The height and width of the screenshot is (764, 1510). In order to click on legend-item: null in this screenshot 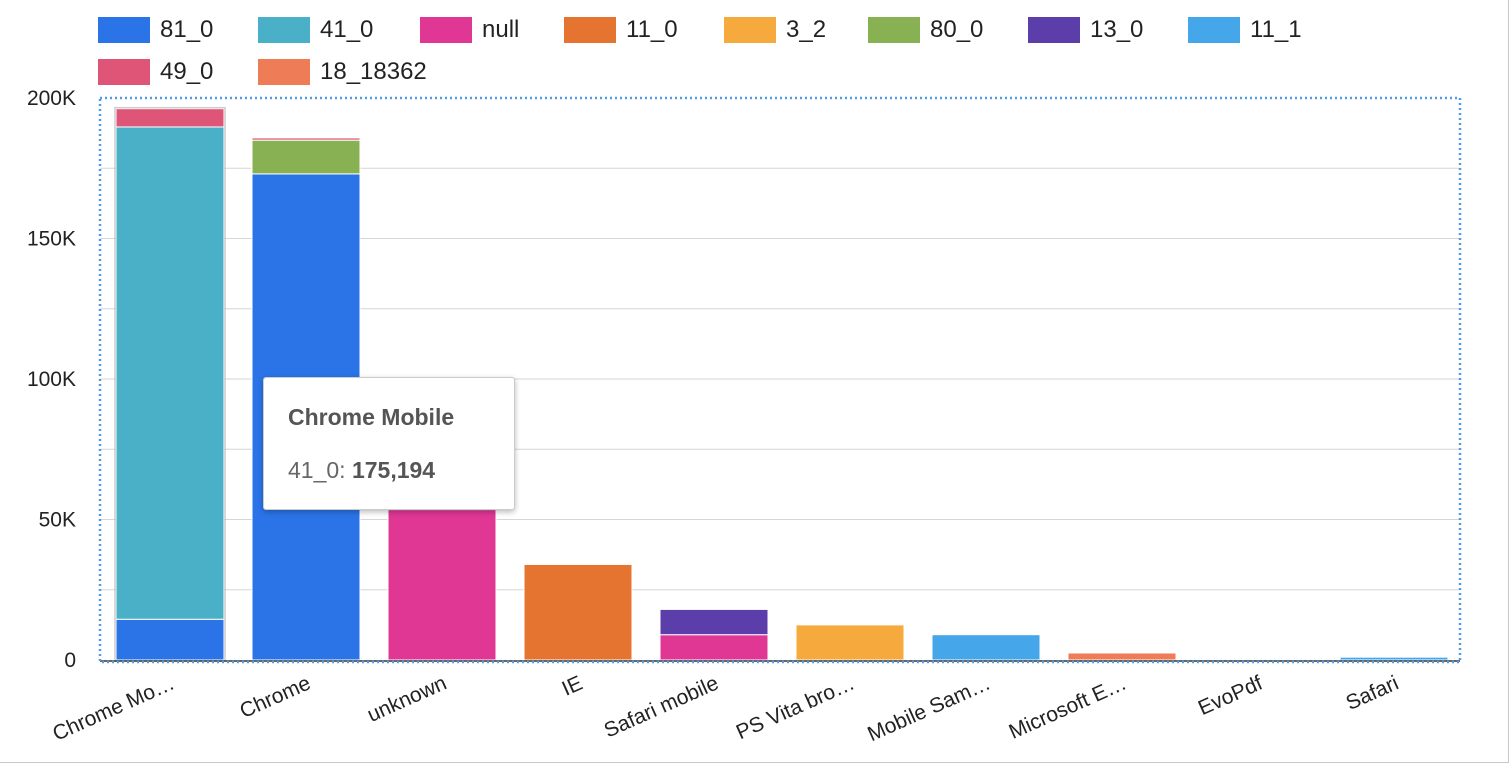, I will do `click(469, 30)`.